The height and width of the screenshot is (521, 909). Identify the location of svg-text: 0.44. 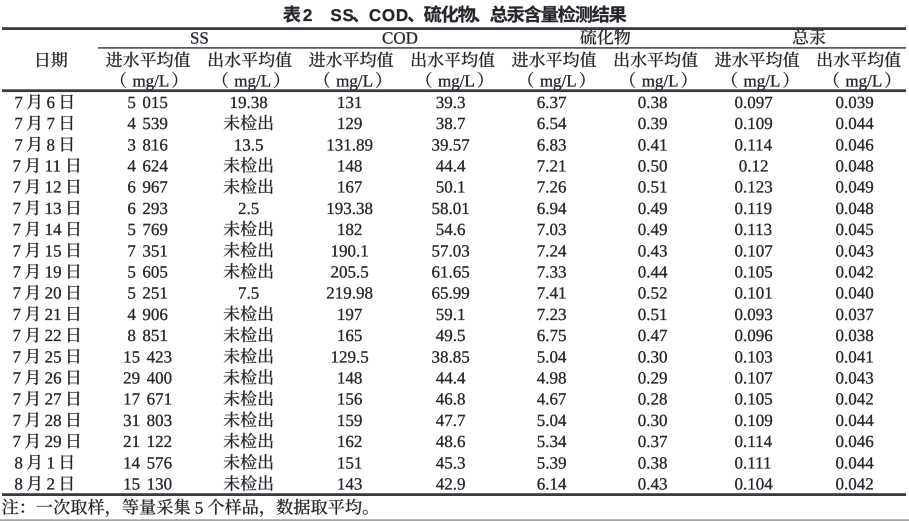
(653, 272).